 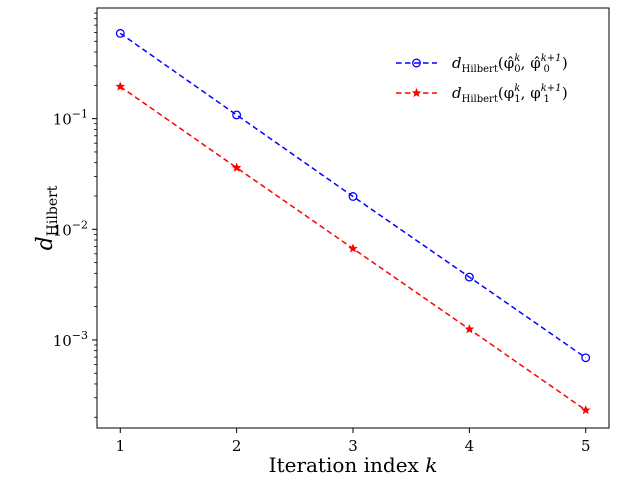 What do you see at coordinates (70, 339) in the screenshot?
I see `y-tick-label: 10⁻³` at bounding box center [70, 339].